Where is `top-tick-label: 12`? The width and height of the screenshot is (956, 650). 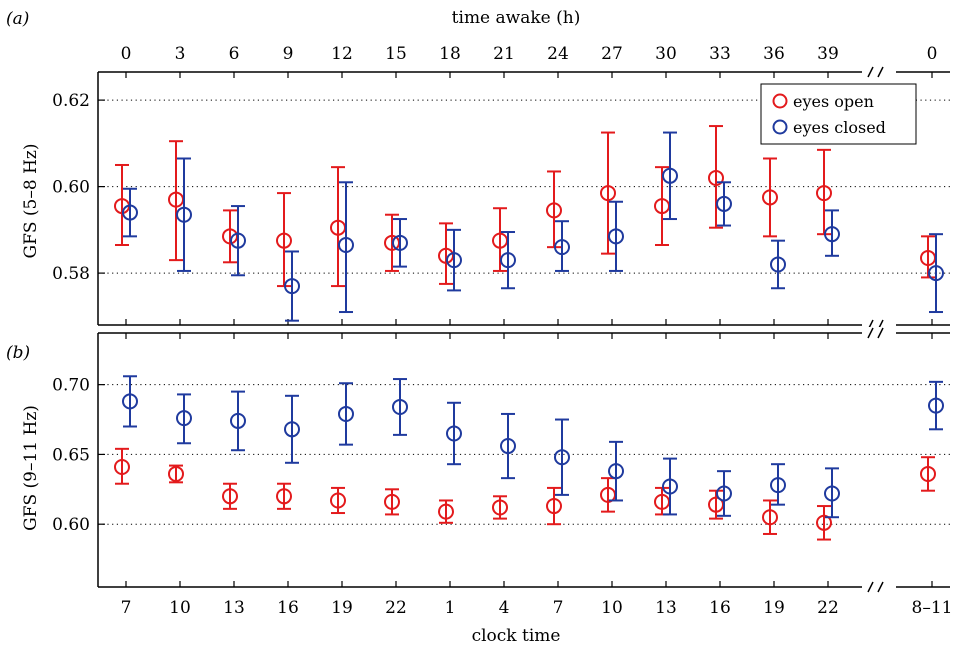
top-tick-label: 12 is located at coordinates (342, 54).